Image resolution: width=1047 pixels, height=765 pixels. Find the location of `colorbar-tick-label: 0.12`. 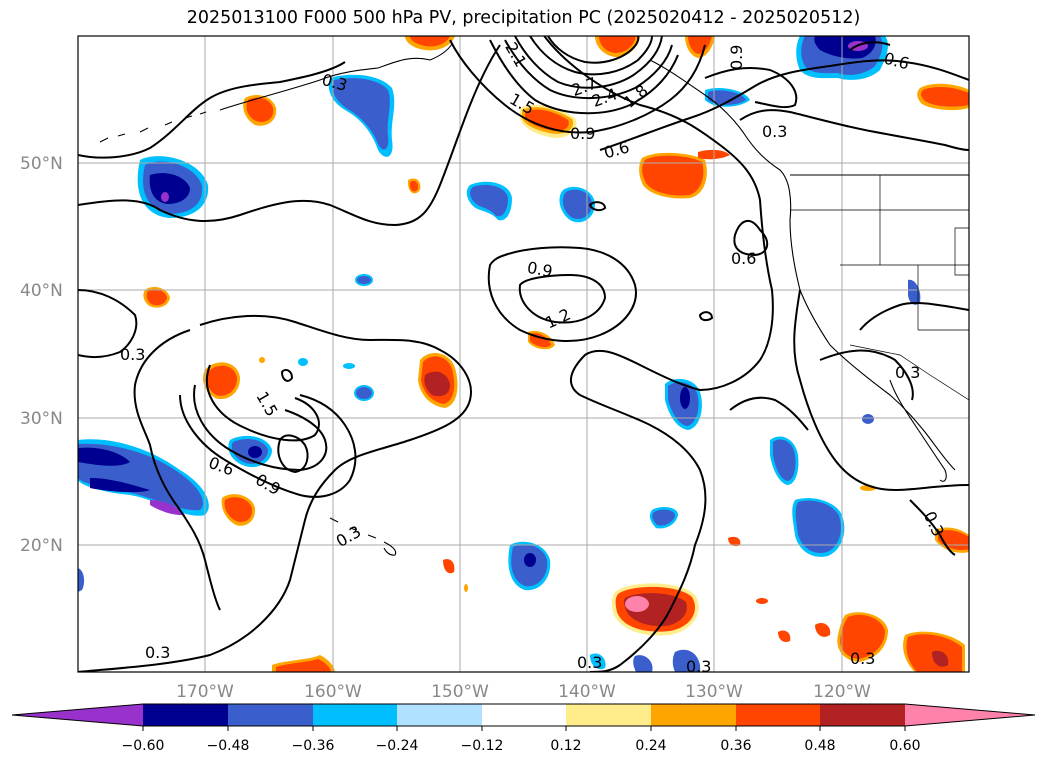

colorbar-tick-label: 0.12 is located at coordinates (565, 746).